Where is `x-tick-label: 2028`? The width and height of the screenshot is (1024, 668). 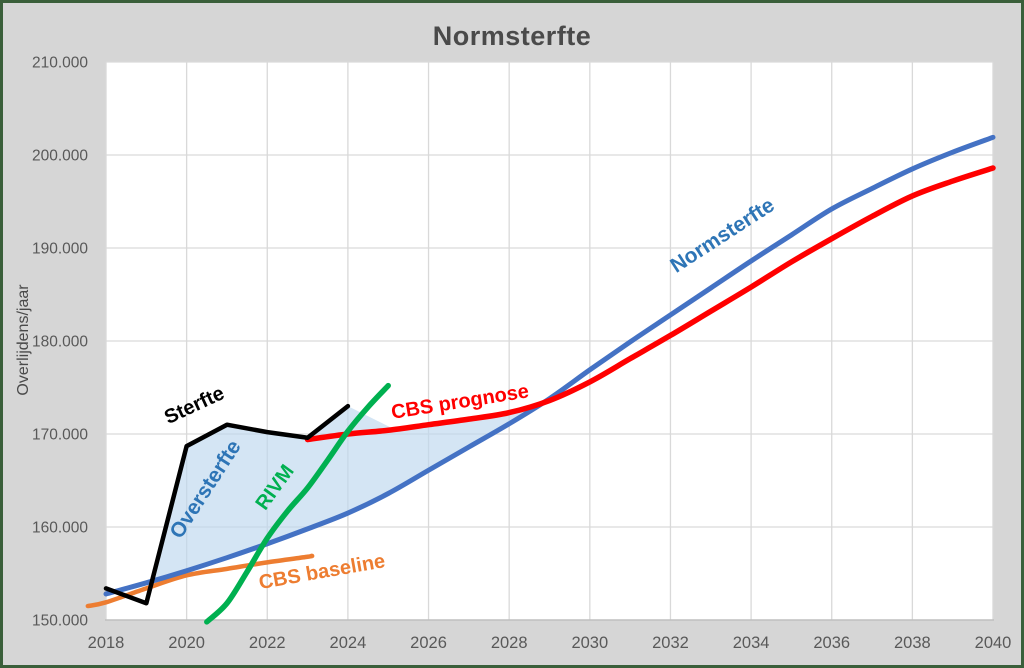
x-tick-label: 2028 is located at coordinates (509, 643).